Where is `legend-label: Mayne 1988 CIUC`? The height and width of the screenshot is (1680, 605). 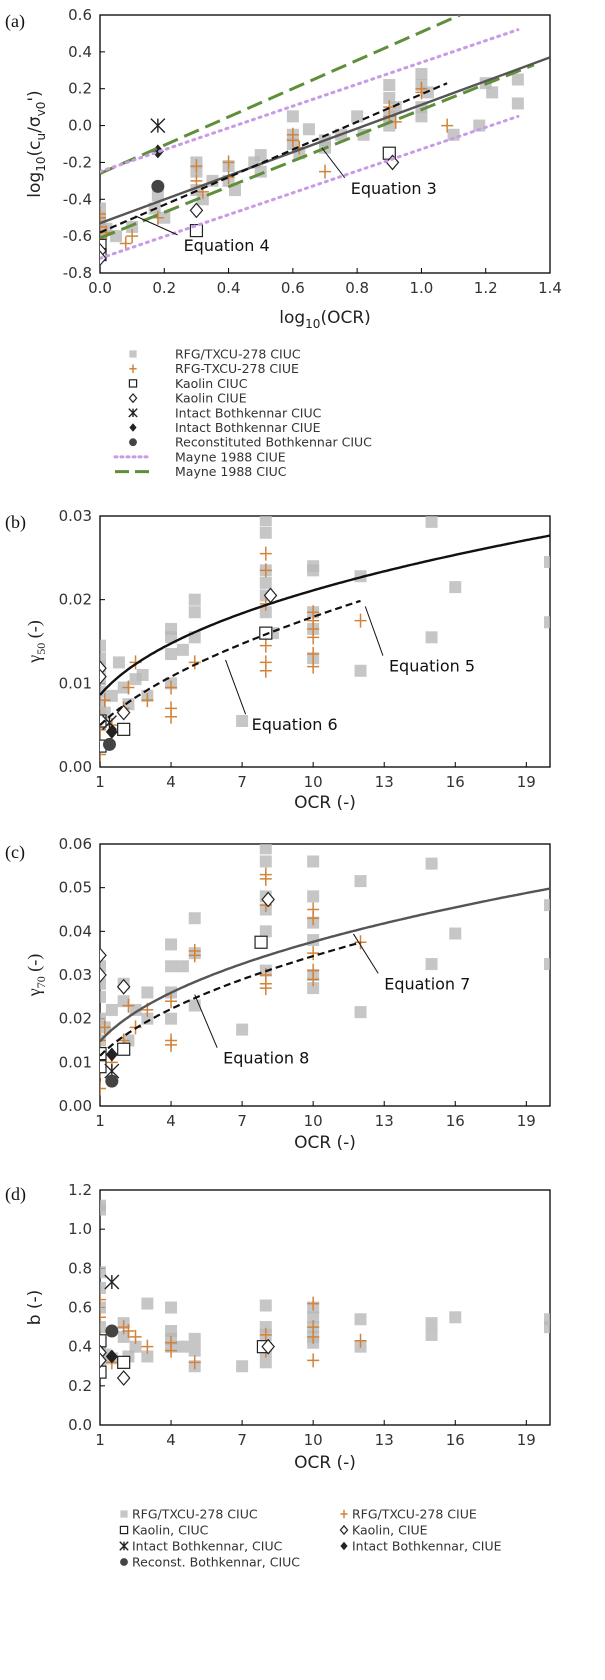 legend-label: Mayne 1988 CIUC is located at coordinates (231, 471).